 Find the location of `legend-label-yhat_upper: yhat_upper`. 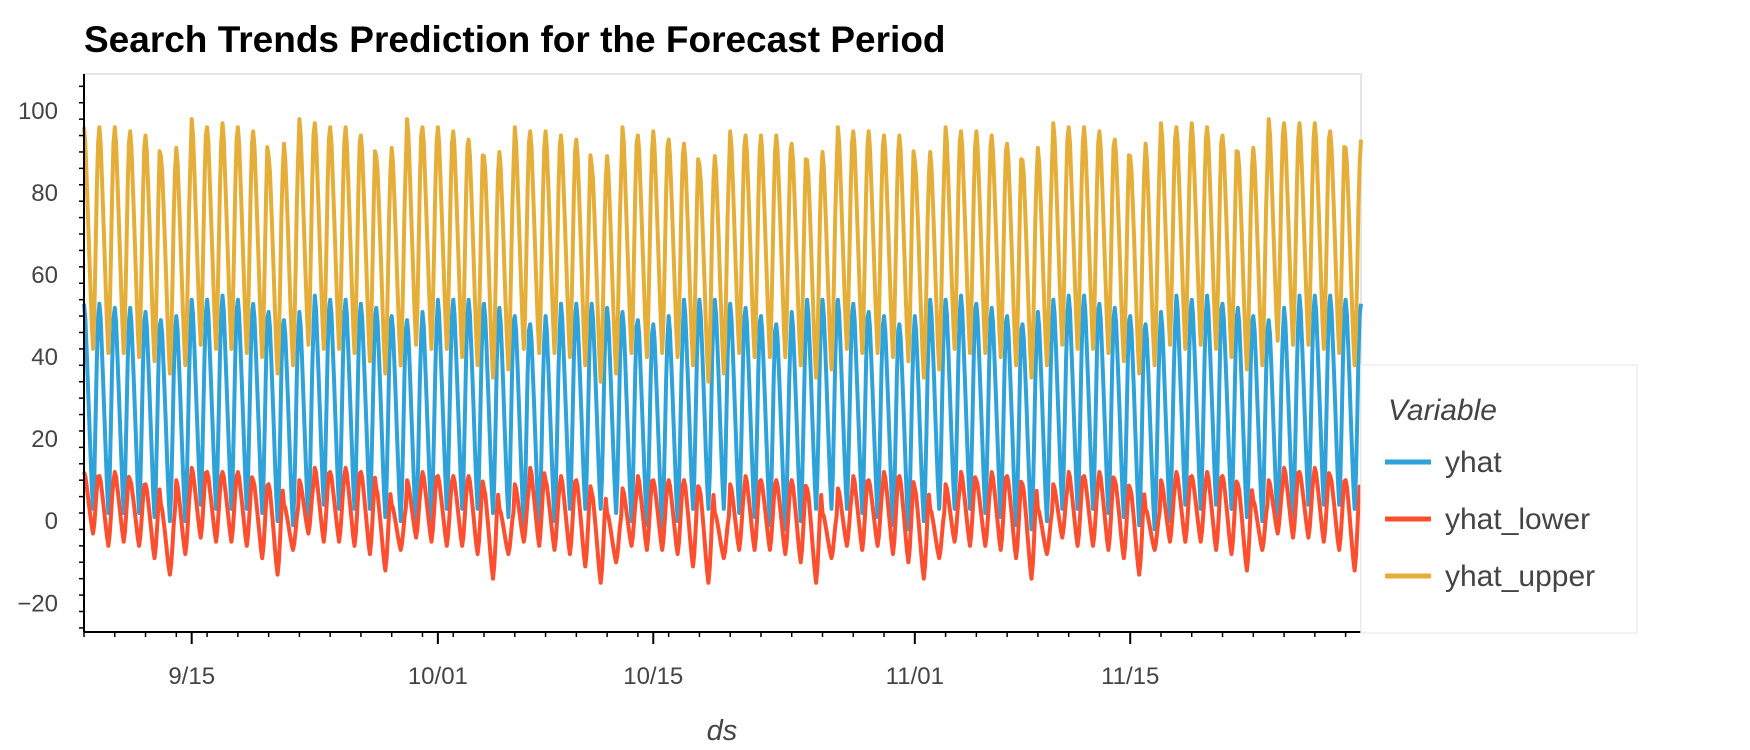

legend-label-yhat_upper: yhat_upper is located at coordinates (1520, 576).